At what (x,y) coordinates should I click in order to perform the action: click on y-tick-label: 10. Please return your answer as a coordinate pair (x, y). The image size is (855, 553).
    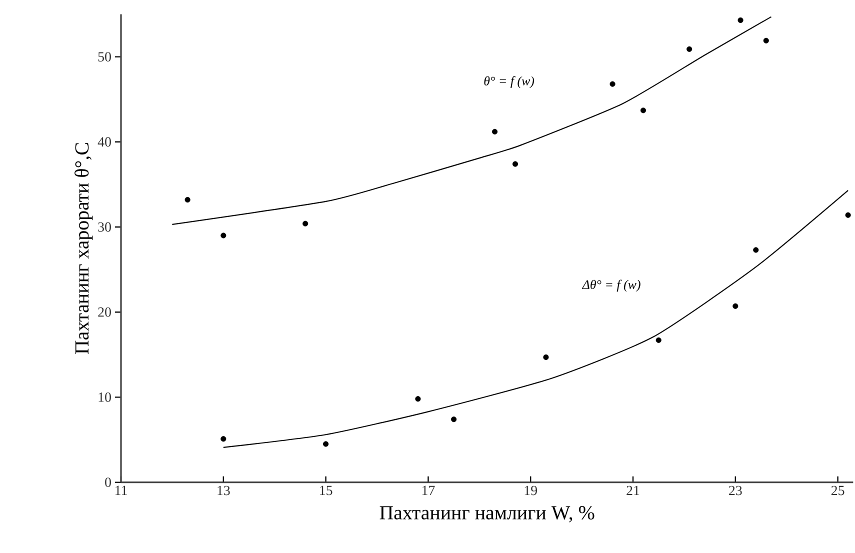
    Looking at the image, I should click on (104, 397).